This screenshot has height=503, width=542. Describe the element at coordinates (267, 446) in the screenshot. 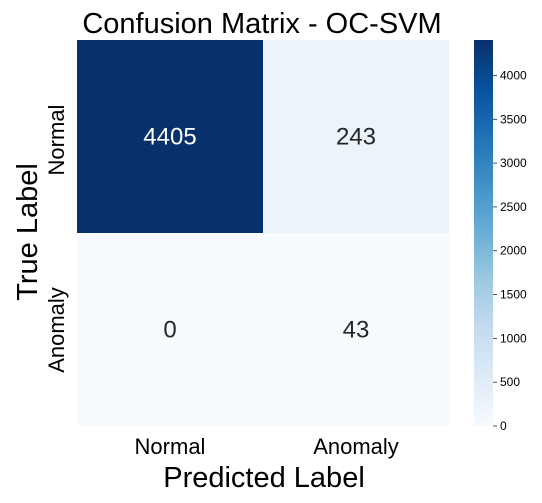

I see `x-tick-labels: Normal Anomaly` at that location.